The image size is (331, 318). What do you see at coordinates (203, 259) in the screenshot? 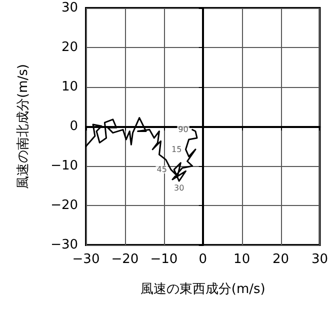
I see `x-tick-label: 0` at bounding box center [203, 259].